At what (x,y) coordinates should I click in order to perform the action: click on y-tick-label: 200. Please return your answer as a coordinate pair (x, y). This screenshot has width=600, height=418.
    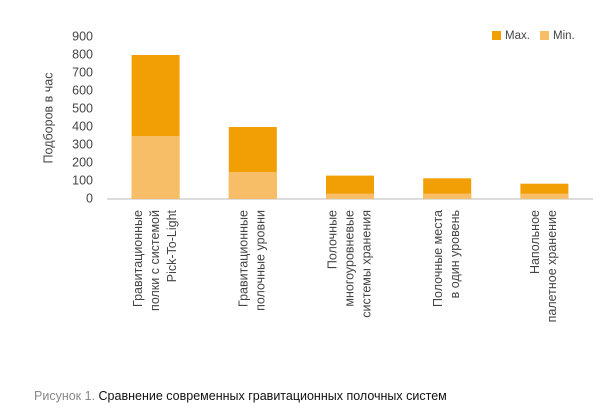
    Looking at the image, I should click on (82, 162).